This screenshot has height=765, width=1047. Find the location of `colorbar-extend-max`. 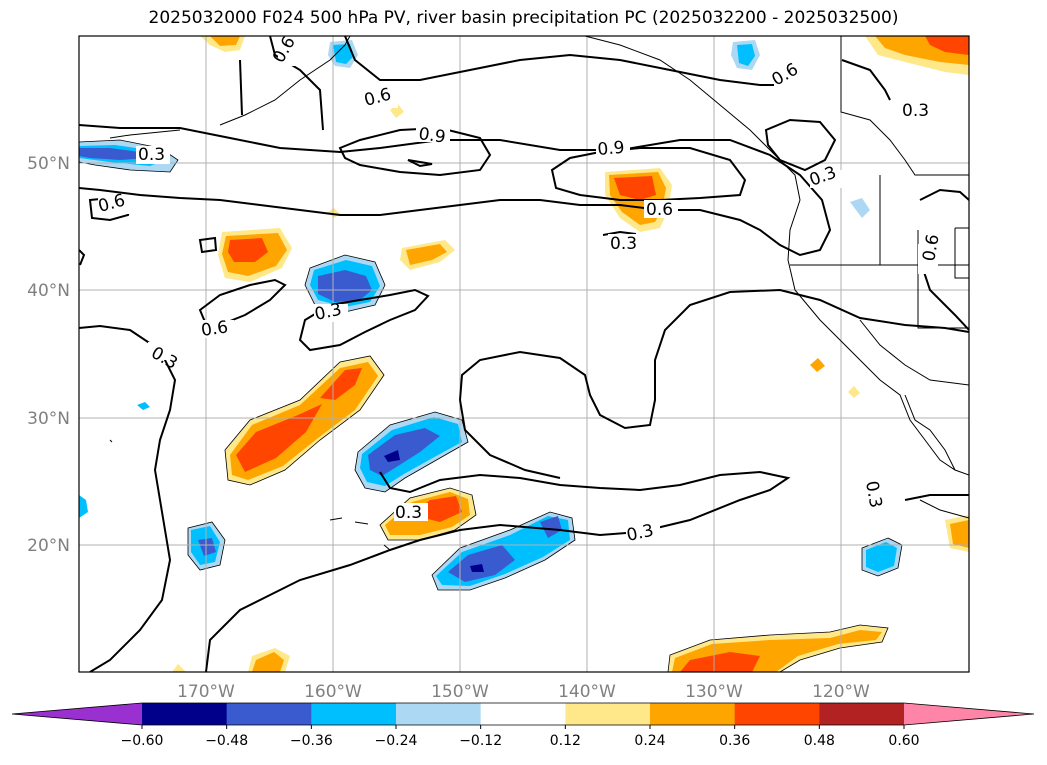

colorbar-extend-max is located at coordinates (969, 714).